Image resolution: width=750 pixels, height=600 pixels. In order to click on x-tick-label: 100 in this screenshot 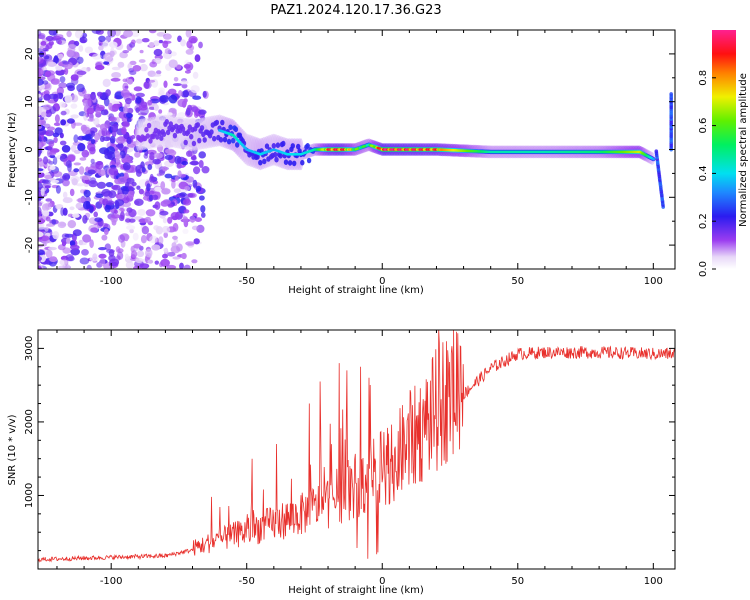, I will do `click(653, 281)`.